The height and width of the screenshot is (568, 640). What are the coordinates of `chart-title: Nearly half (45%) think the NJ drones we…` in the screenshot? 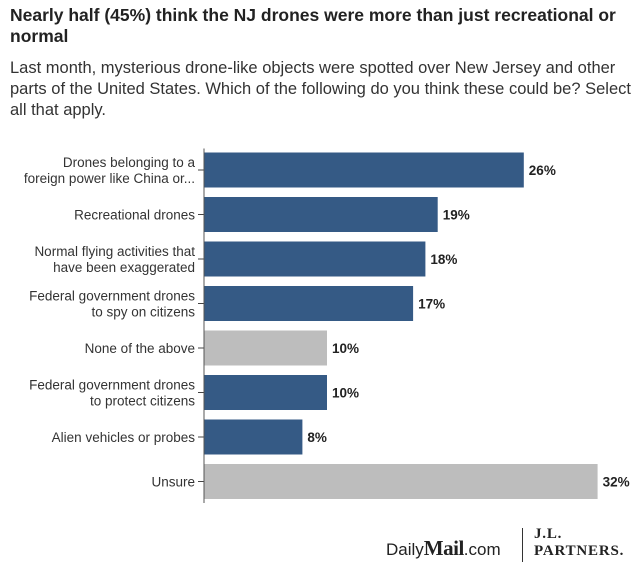 It's located at (313, 25).